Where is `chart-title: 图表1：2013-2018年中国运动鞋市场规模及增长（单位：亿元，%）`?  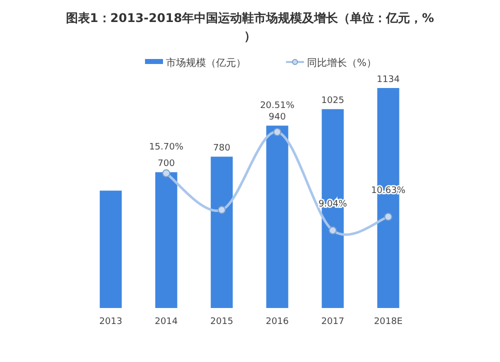
chart-title: 图表1：2013-2018年中国运动鞋市场规模及增长（单位：亿元，%） is located at coordinates (250, 27).